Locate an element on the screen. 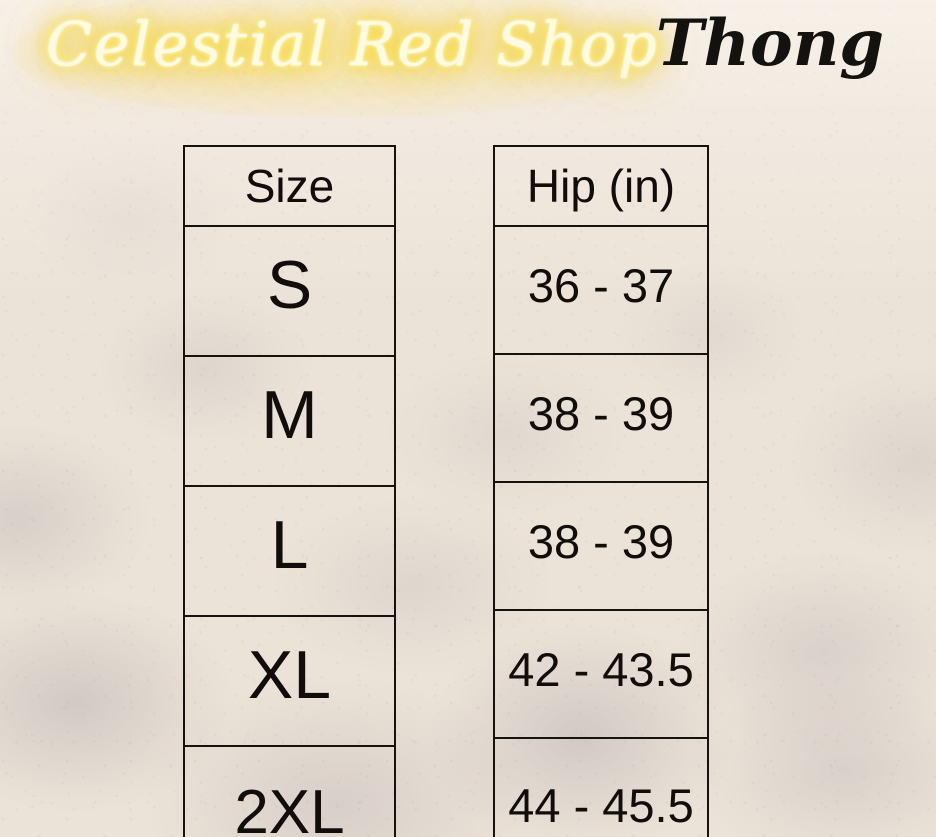 The image size is (936, 837). table-row: XL is located at coordinates (289, 681).